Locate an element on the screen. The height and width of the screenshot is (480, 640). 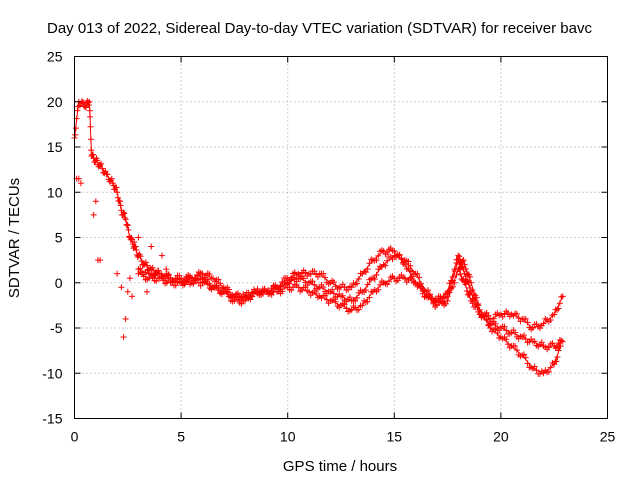
x-tick-label: 5 is located at coordinates (181, 437).